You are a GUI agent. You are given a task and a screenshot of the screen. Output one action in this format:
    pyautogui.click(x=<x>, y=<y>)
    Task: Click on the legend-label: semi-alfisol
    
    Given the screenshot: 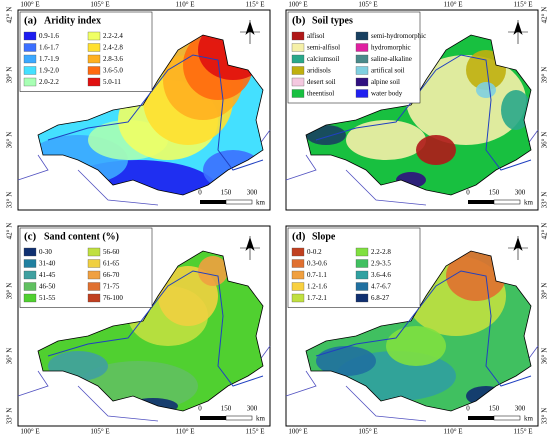 What is the action you would take?
    pyautogui.click(x=323, y=48)
    